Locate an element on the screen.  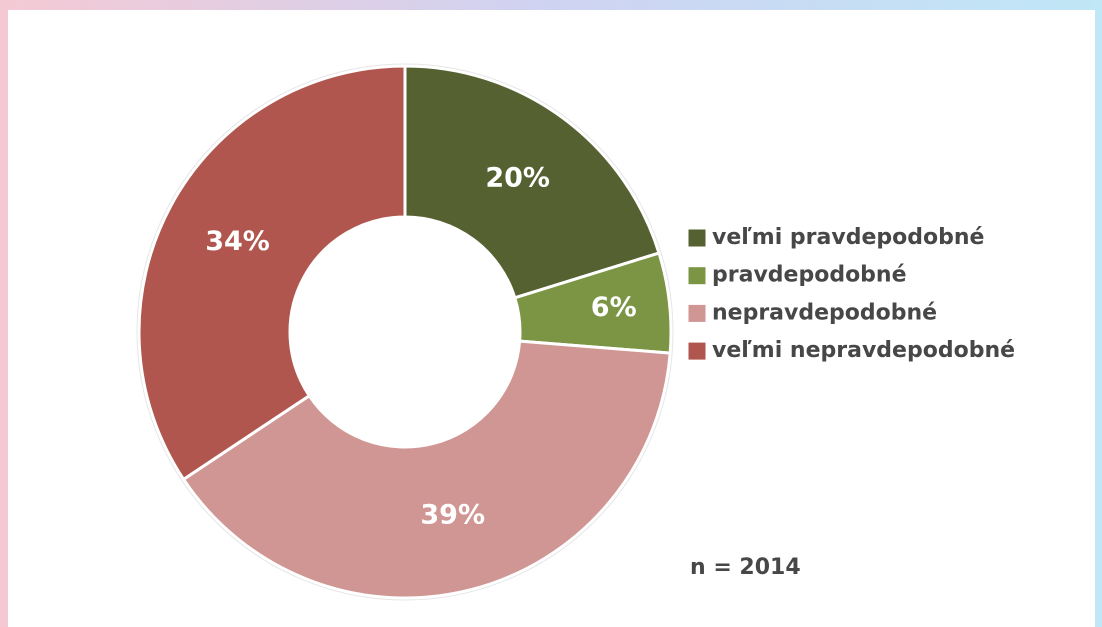
legend-label: veľmi nepravdepodobné is located at coordinates (863, 350).